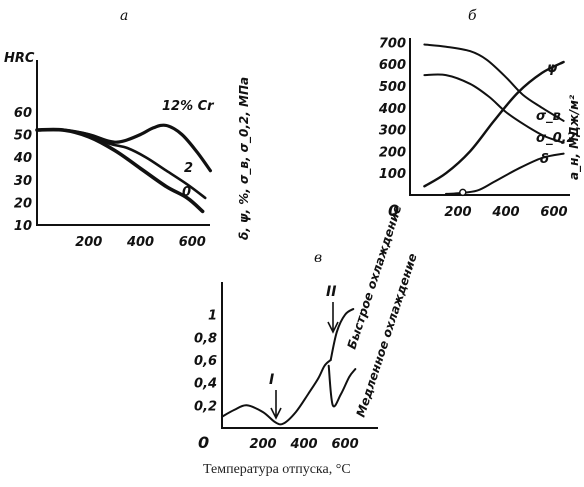 This screenshot has width=584, height=487. Describe the element at coordinates (553, 212) in the screenshot. I see `chart-b-x-tick-2: 600` at that location.